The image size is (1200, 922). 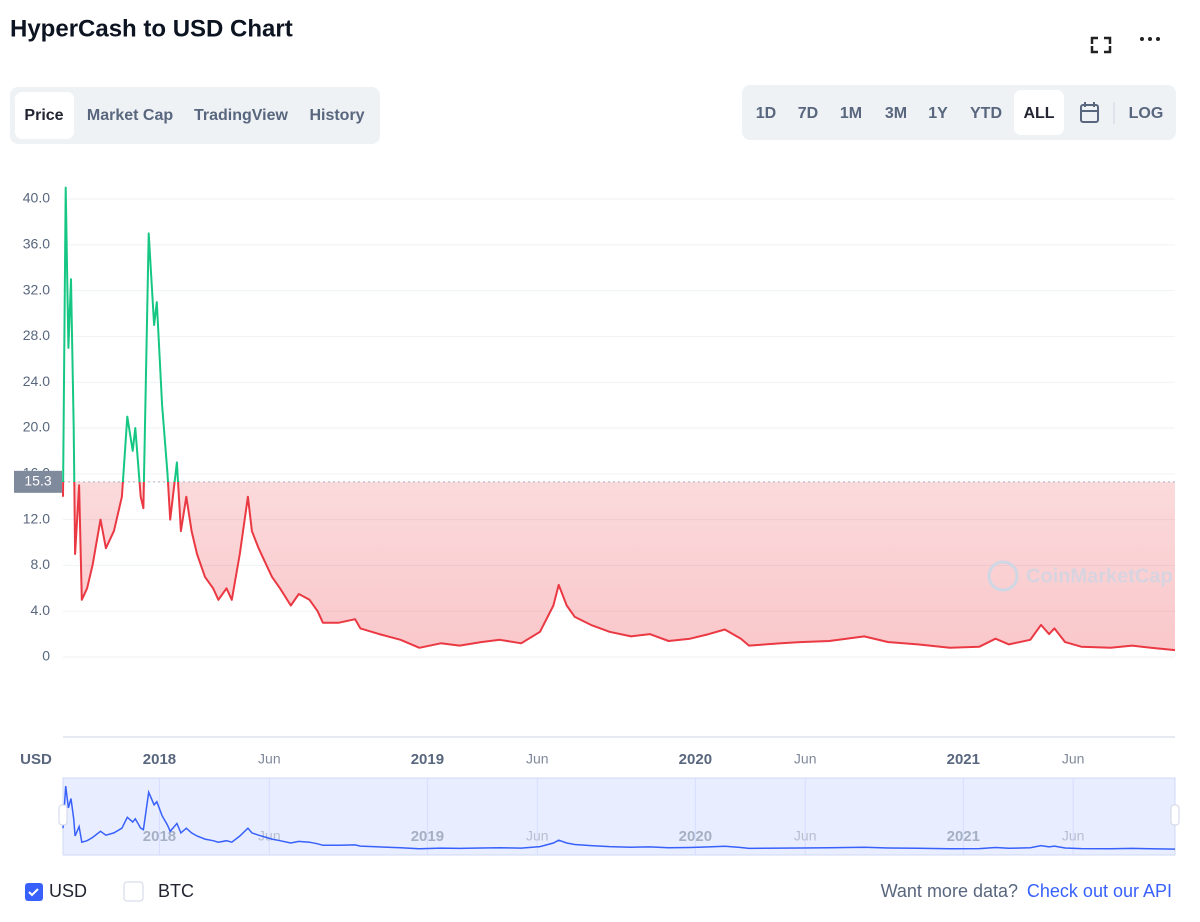 What do you see at coordinates (36, 518) in the screenshot?
I see `y-tick-label: 12.0` at bounding box center [36, 518].